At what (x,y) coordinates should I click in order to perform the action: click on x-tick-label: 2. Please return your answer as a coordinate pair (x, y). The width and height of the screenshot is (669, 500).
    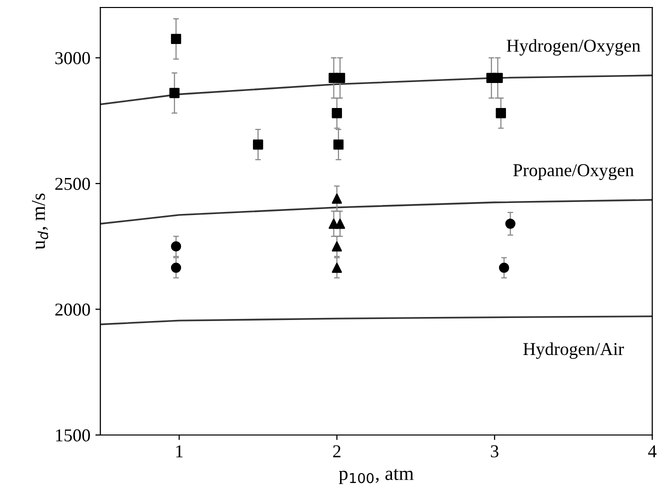
    Looking at the image, I should click on (336, 451).